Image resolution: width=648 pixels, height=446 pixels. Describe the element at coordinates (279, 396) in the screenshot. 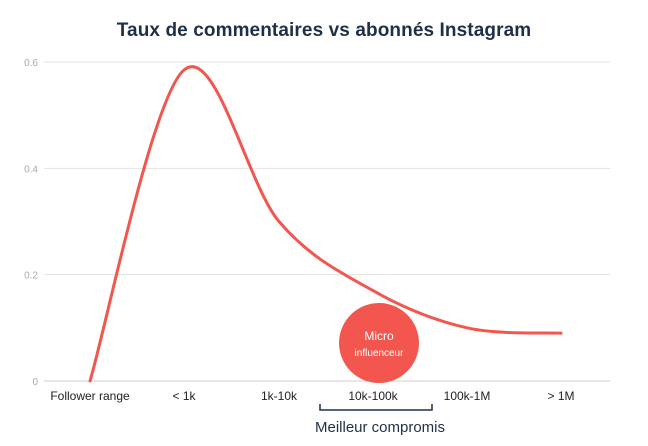

I see `x-tick-label: 1k-10k` at that location.